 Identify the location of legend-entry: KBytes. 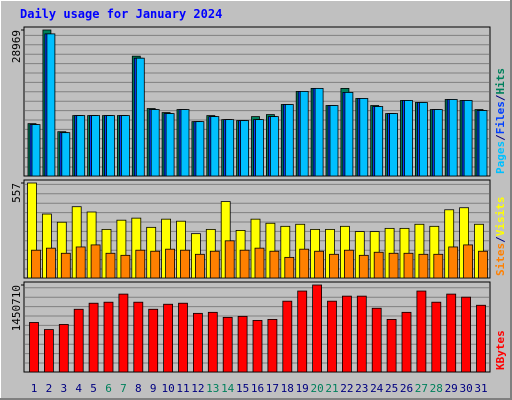
(500, 350).